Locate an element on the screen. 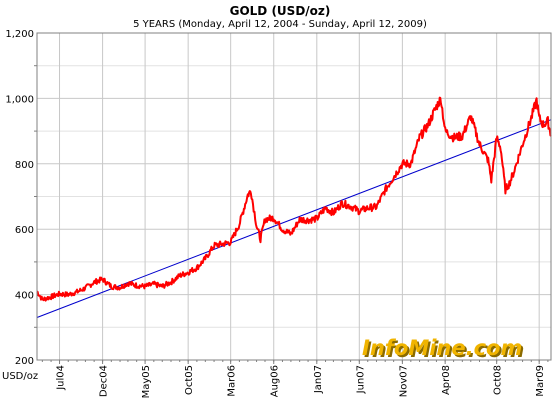  x-tick-label: Oct05 is located at coordinates (189, 380).